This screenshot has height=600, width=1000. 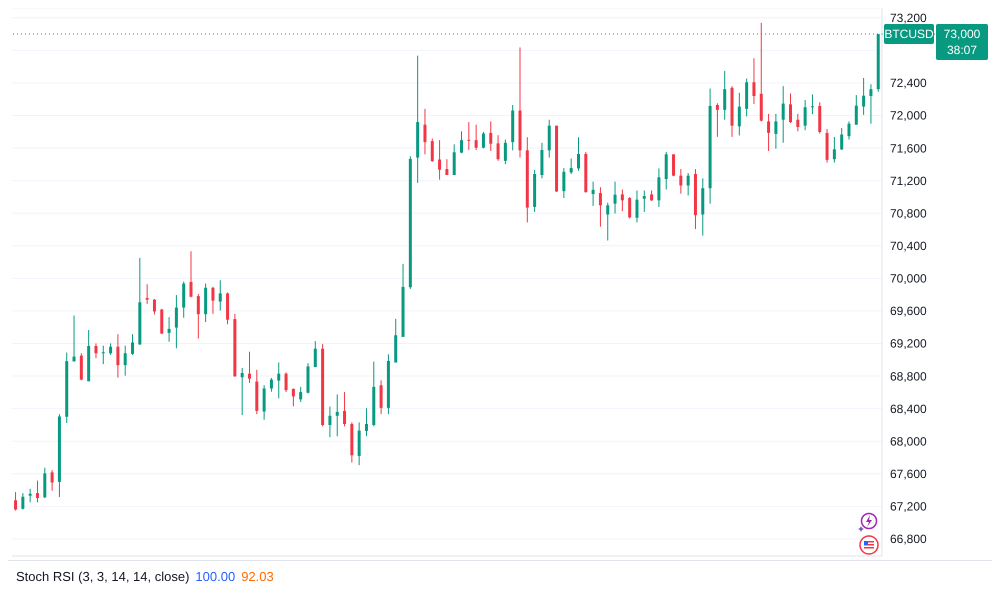 I want to click on y-tick-label: 71,200, so click(x=909, y=181).